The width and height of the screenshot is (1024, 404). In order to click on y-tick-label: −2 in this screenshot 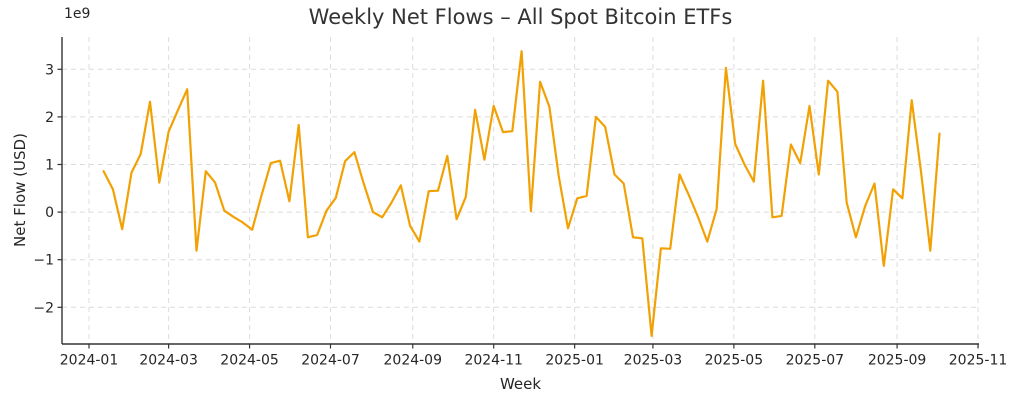, I will do `click(43, 308)`.